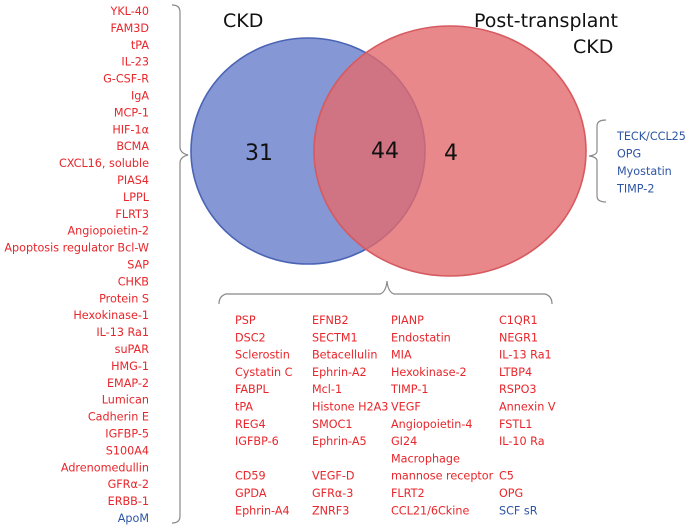  Describe the element at coordinates (264, 372) in the screenshot. I see `shared-list-item: Cystatin C` at that location.